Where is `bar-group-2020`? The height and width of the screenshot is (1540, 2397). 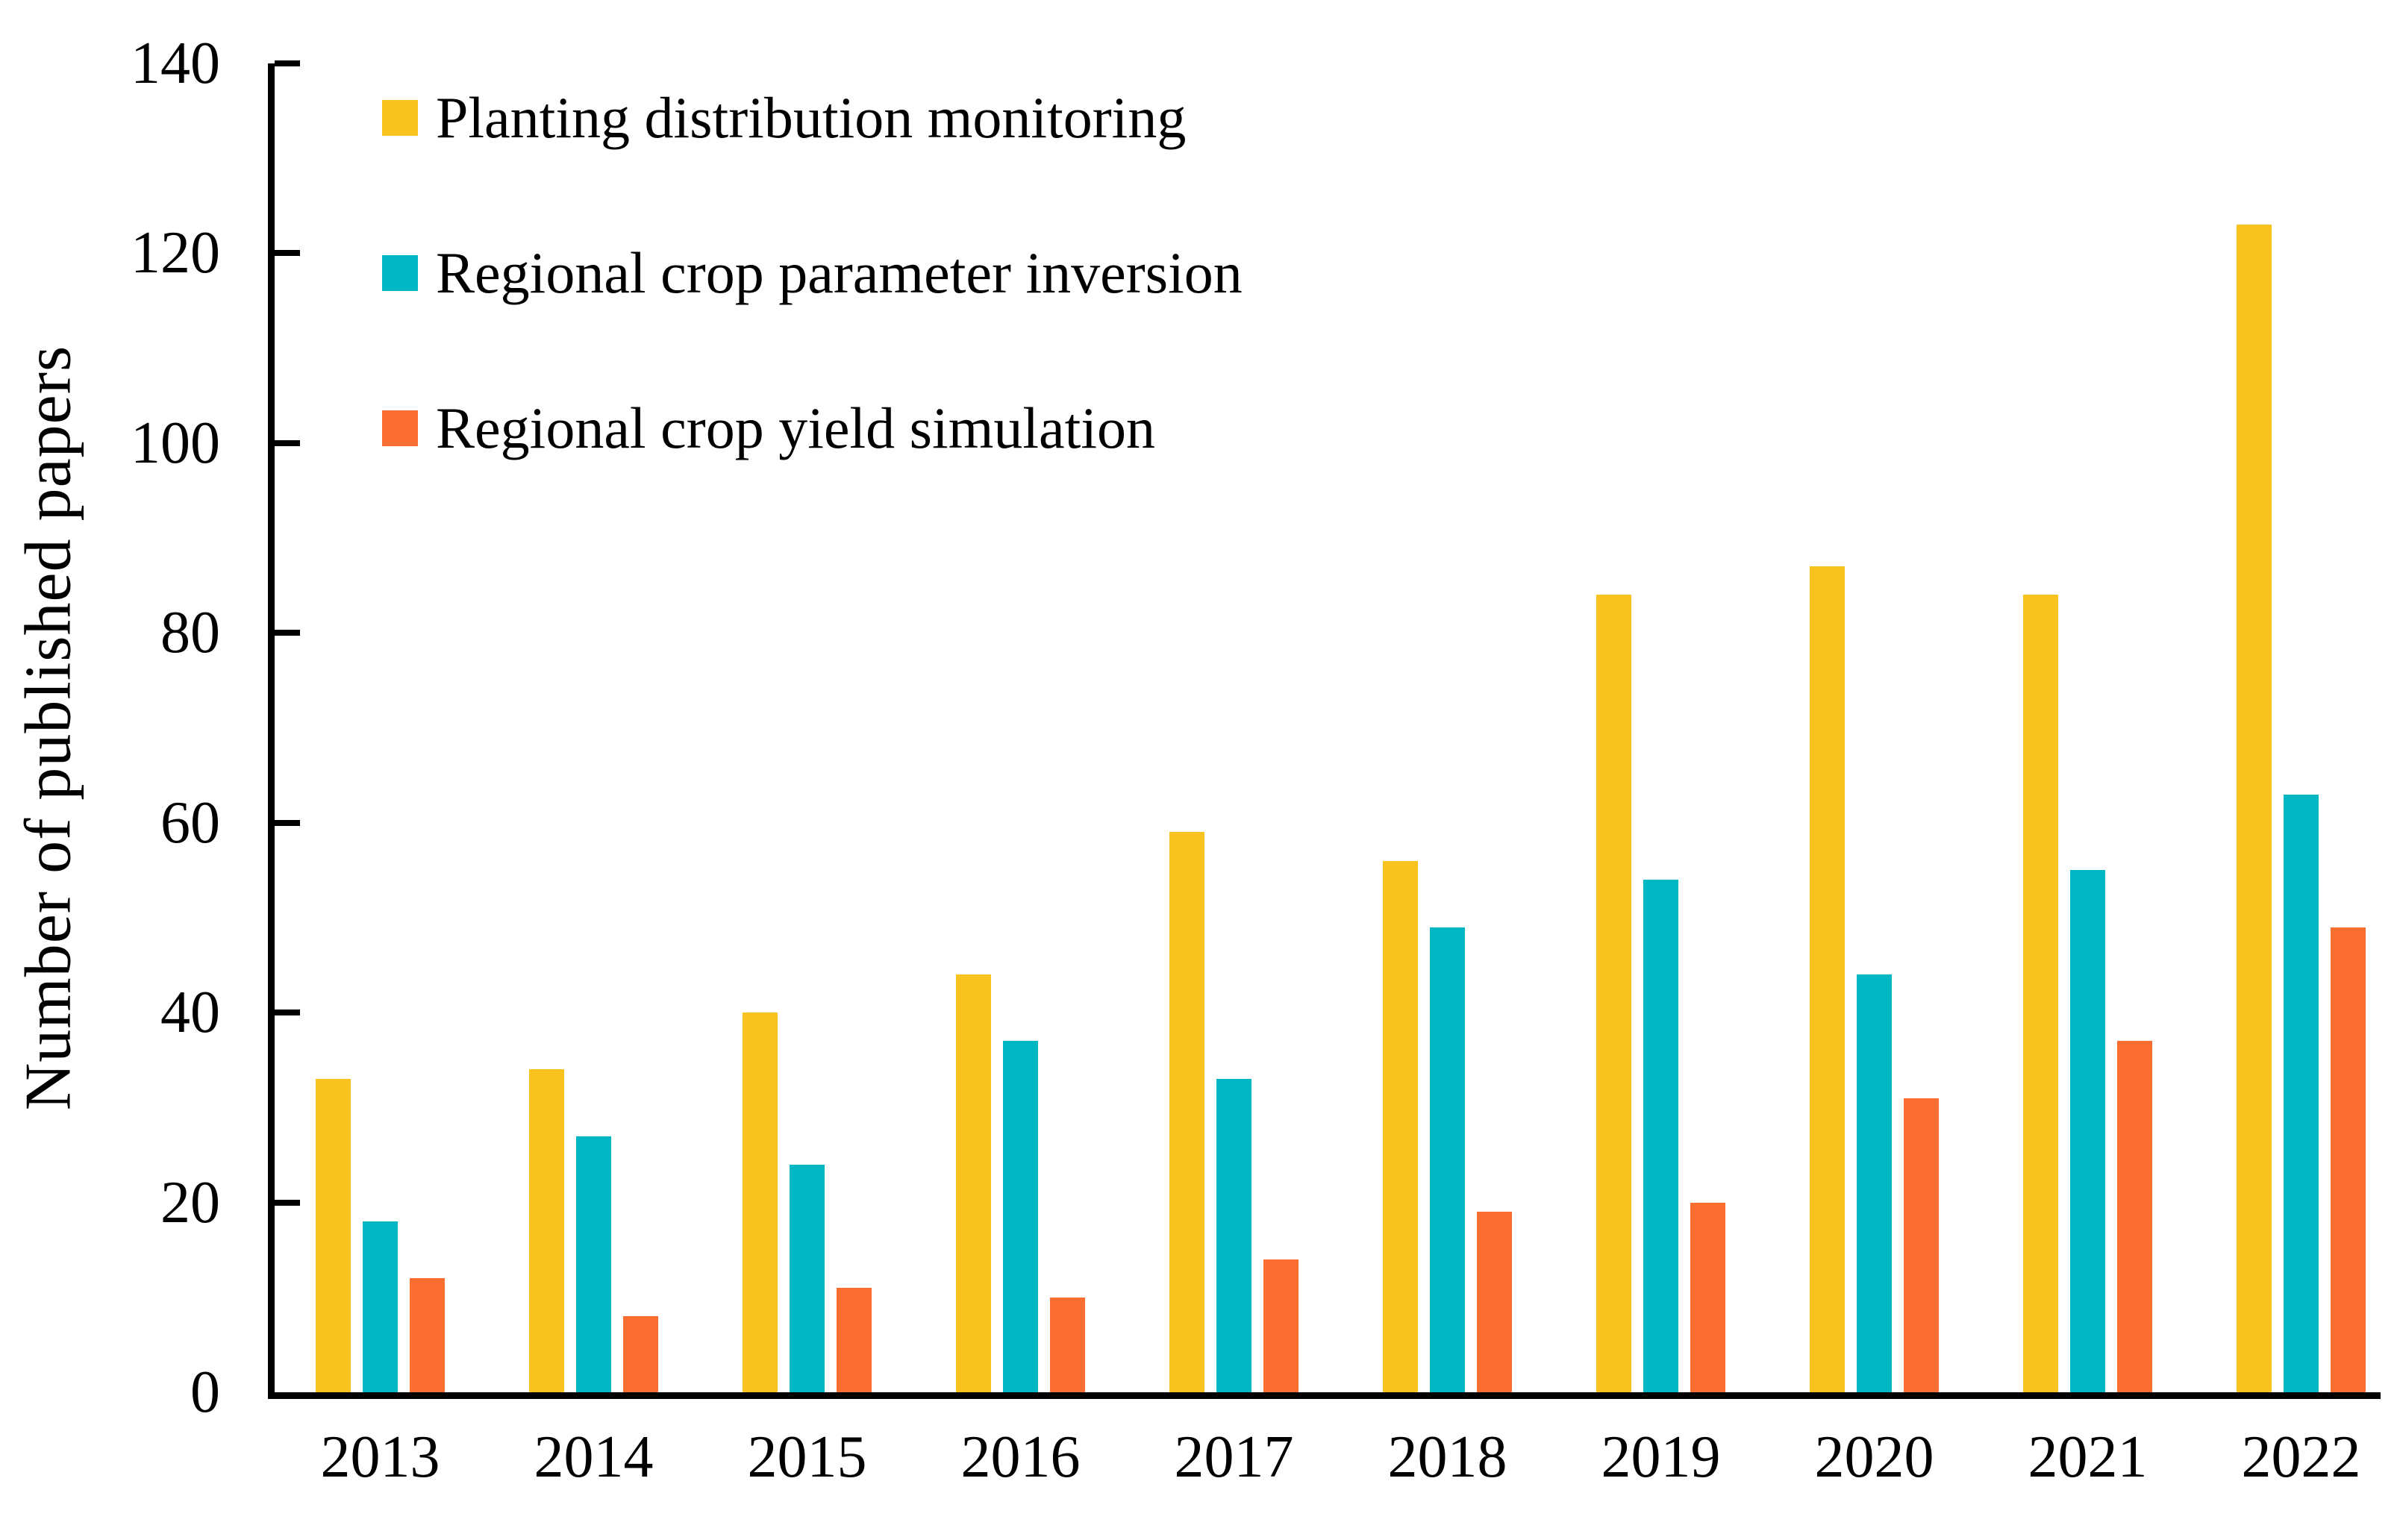
bar-group-2020 is located at coordinates (1874, 727).